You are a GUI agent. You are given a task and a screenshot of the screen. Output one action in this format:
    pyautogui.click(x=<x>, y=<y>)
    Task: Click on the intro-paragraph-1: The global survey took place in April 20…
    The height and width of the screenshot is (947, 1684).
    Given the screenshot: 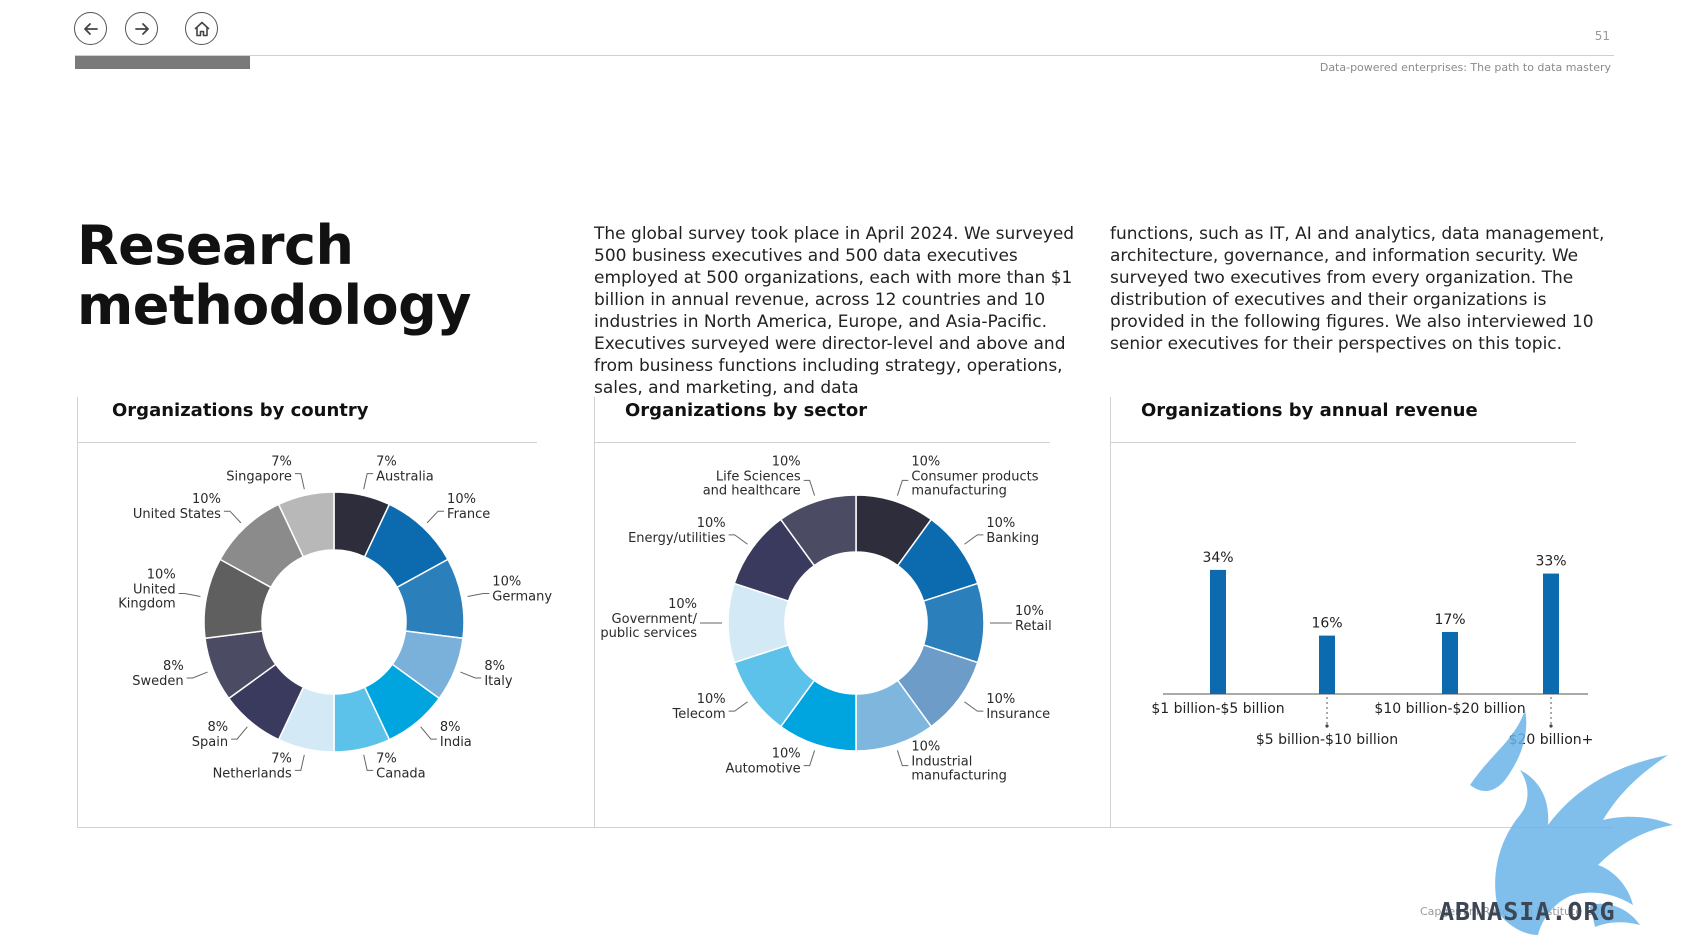 What is the action you would take?
    pyautogui.click(x=834, y=311)
    